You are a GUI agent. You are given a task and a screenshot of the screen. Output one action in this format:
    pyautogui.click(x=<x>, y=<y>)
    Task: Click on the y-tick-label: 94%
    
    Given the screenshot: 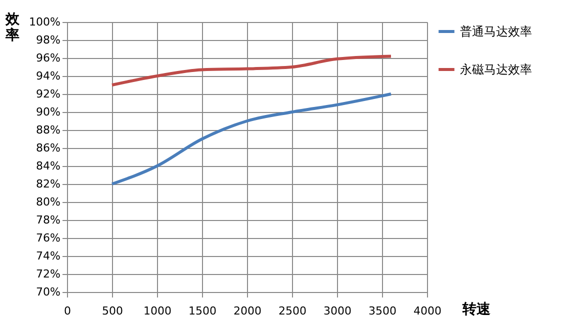 What is the action you would take?
    pyautogui.click(x=48, y=76)
    